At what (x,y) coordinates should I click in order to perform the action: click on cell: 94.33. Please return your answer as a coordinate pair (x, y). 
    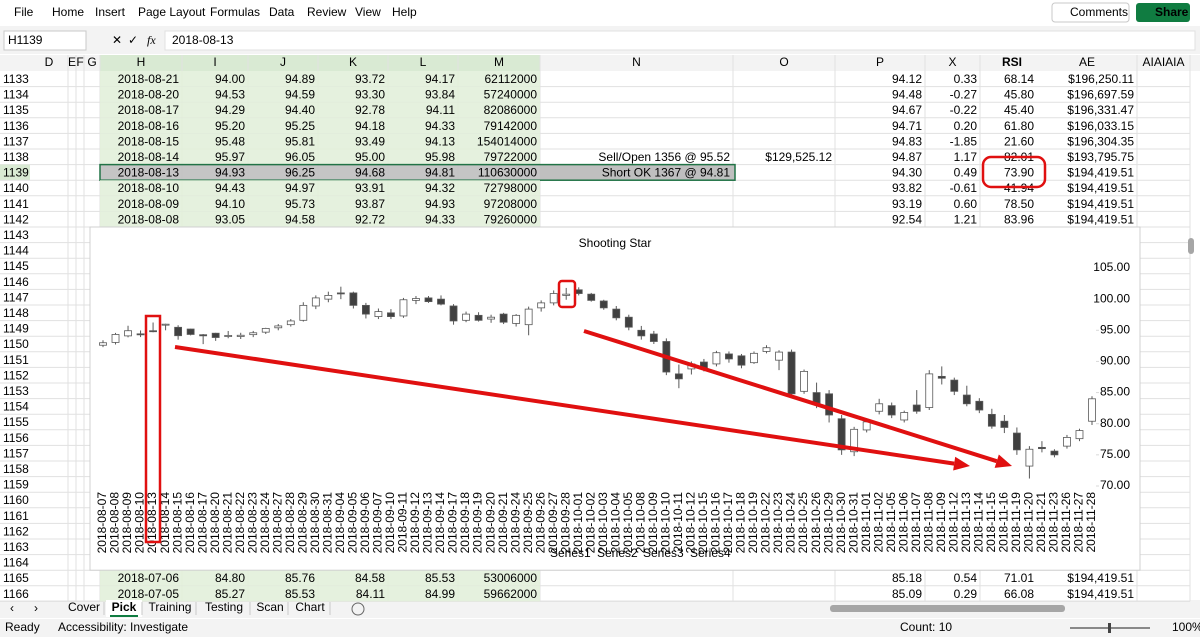
    Looking at the image, I should click on (440, 126).